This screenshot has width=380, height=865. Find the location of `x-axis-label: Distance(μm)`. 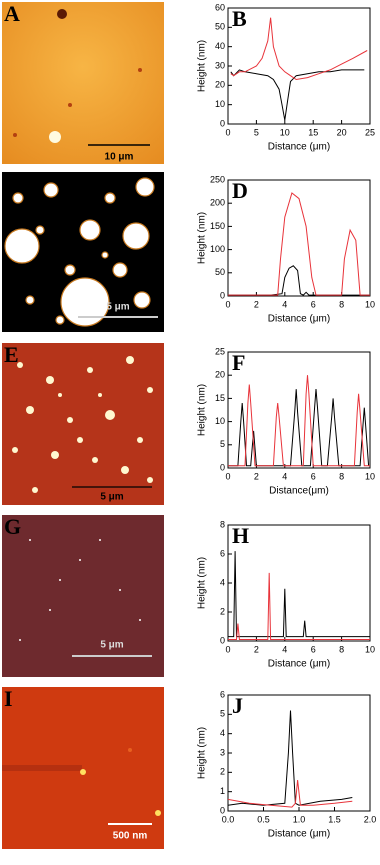

x-axis-label: Distance(μm) is located at coordinates (299, 491).